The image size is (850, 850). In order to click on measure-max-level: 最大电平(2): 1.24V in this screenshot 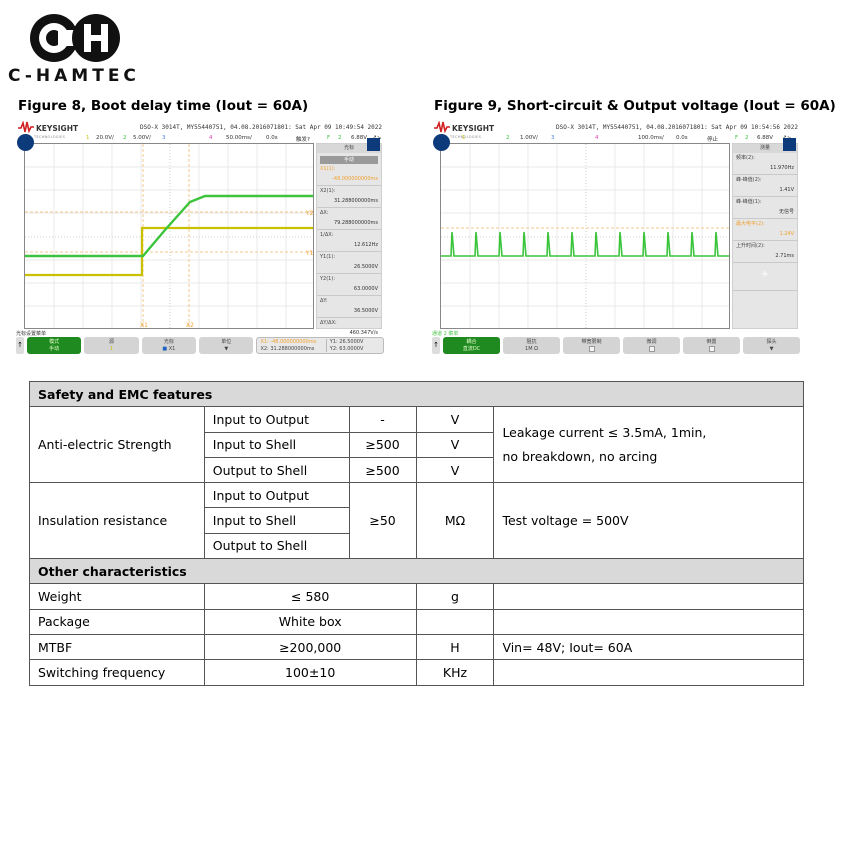, I will do `click(765, 230)`.